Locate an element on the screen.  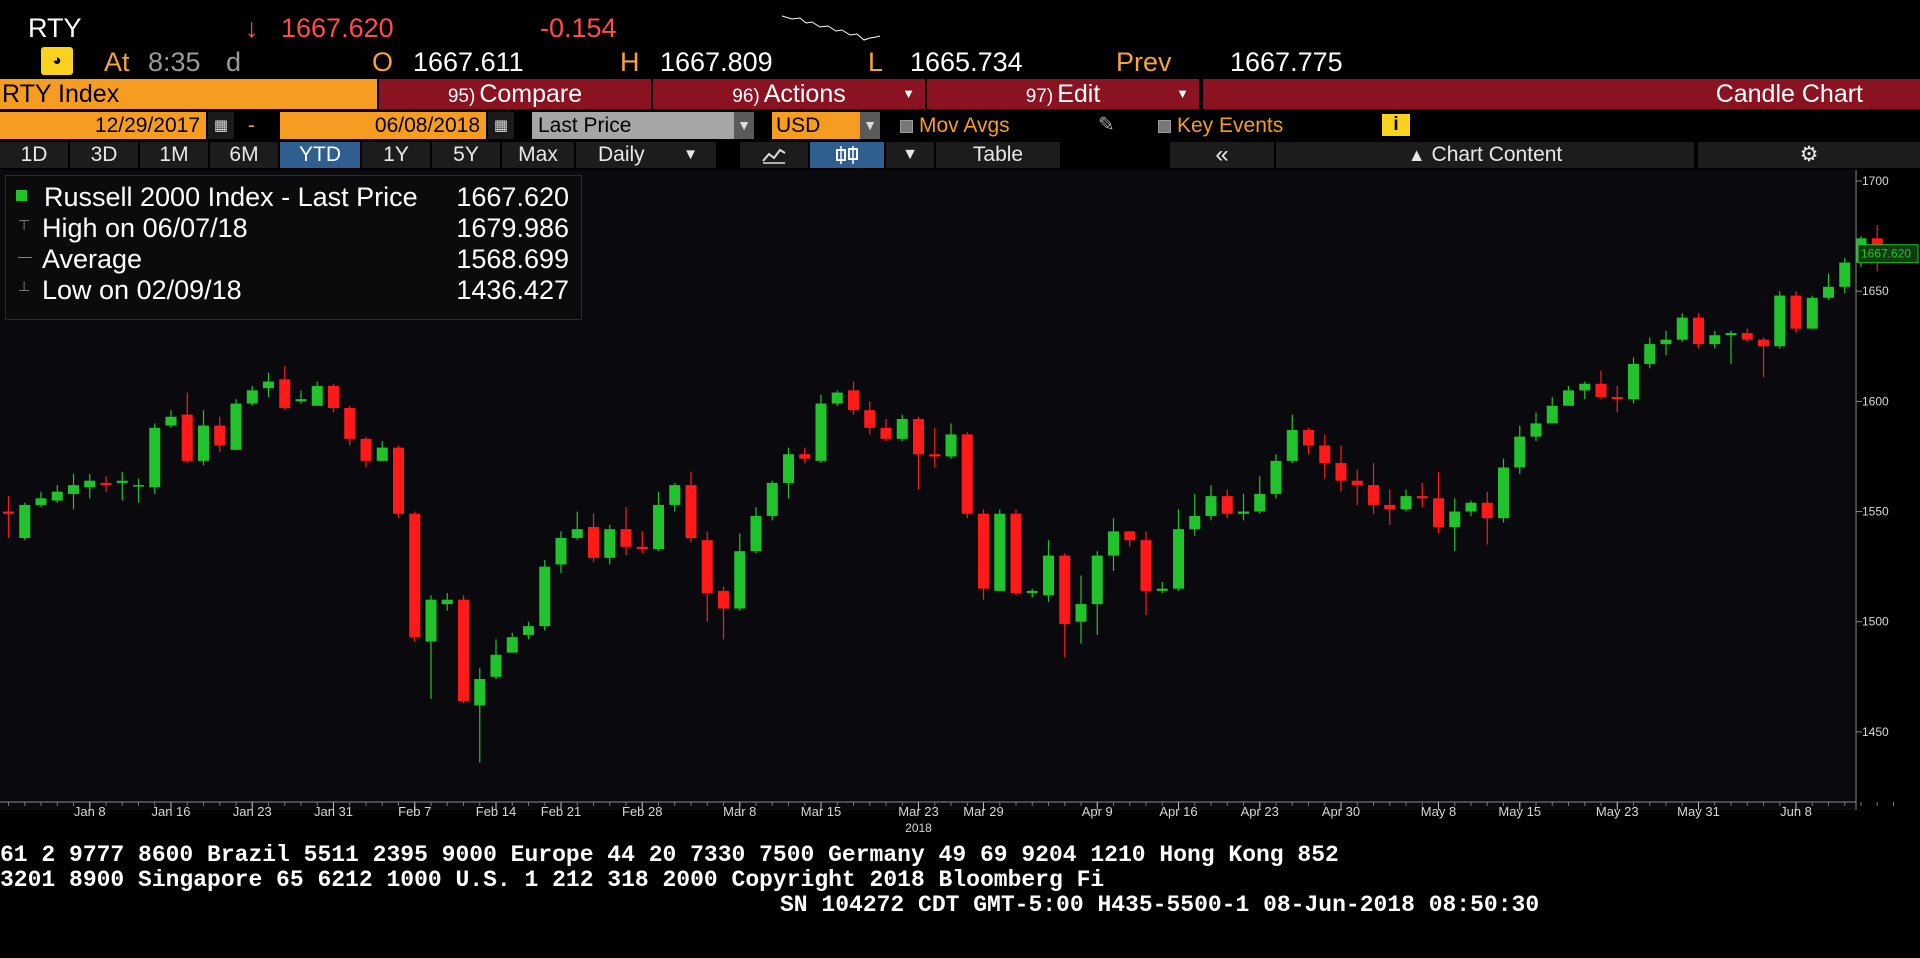
period-6m: 6M is located at coordinates (244, 155).